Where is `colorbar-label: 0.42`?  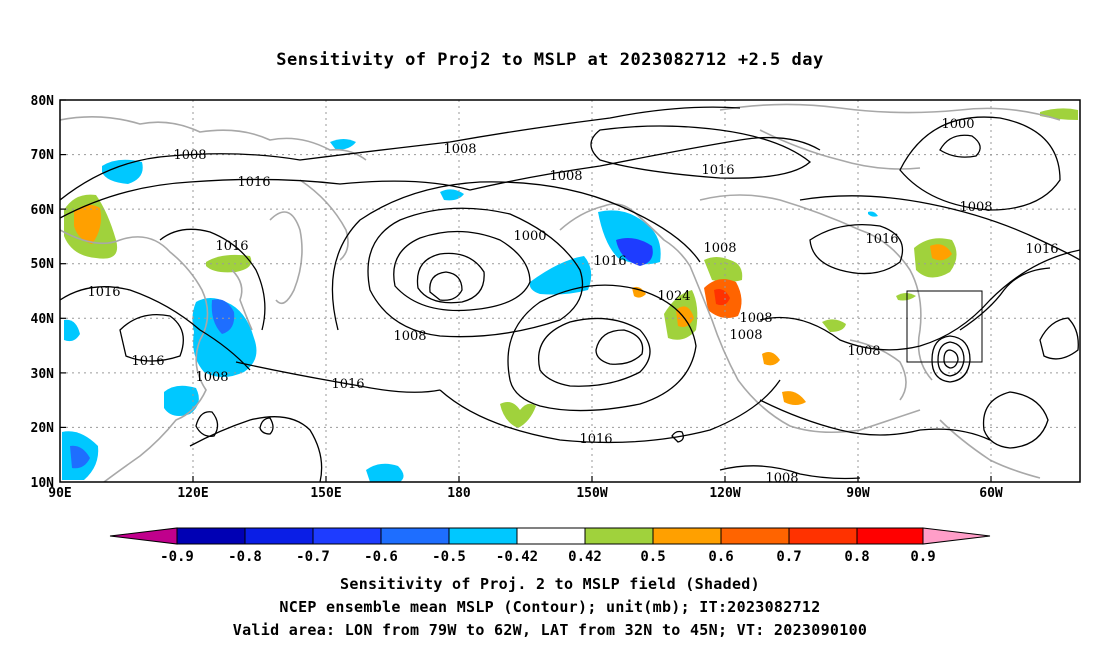
colorbar-label: 0.42 is located at coordinates (585, 557).